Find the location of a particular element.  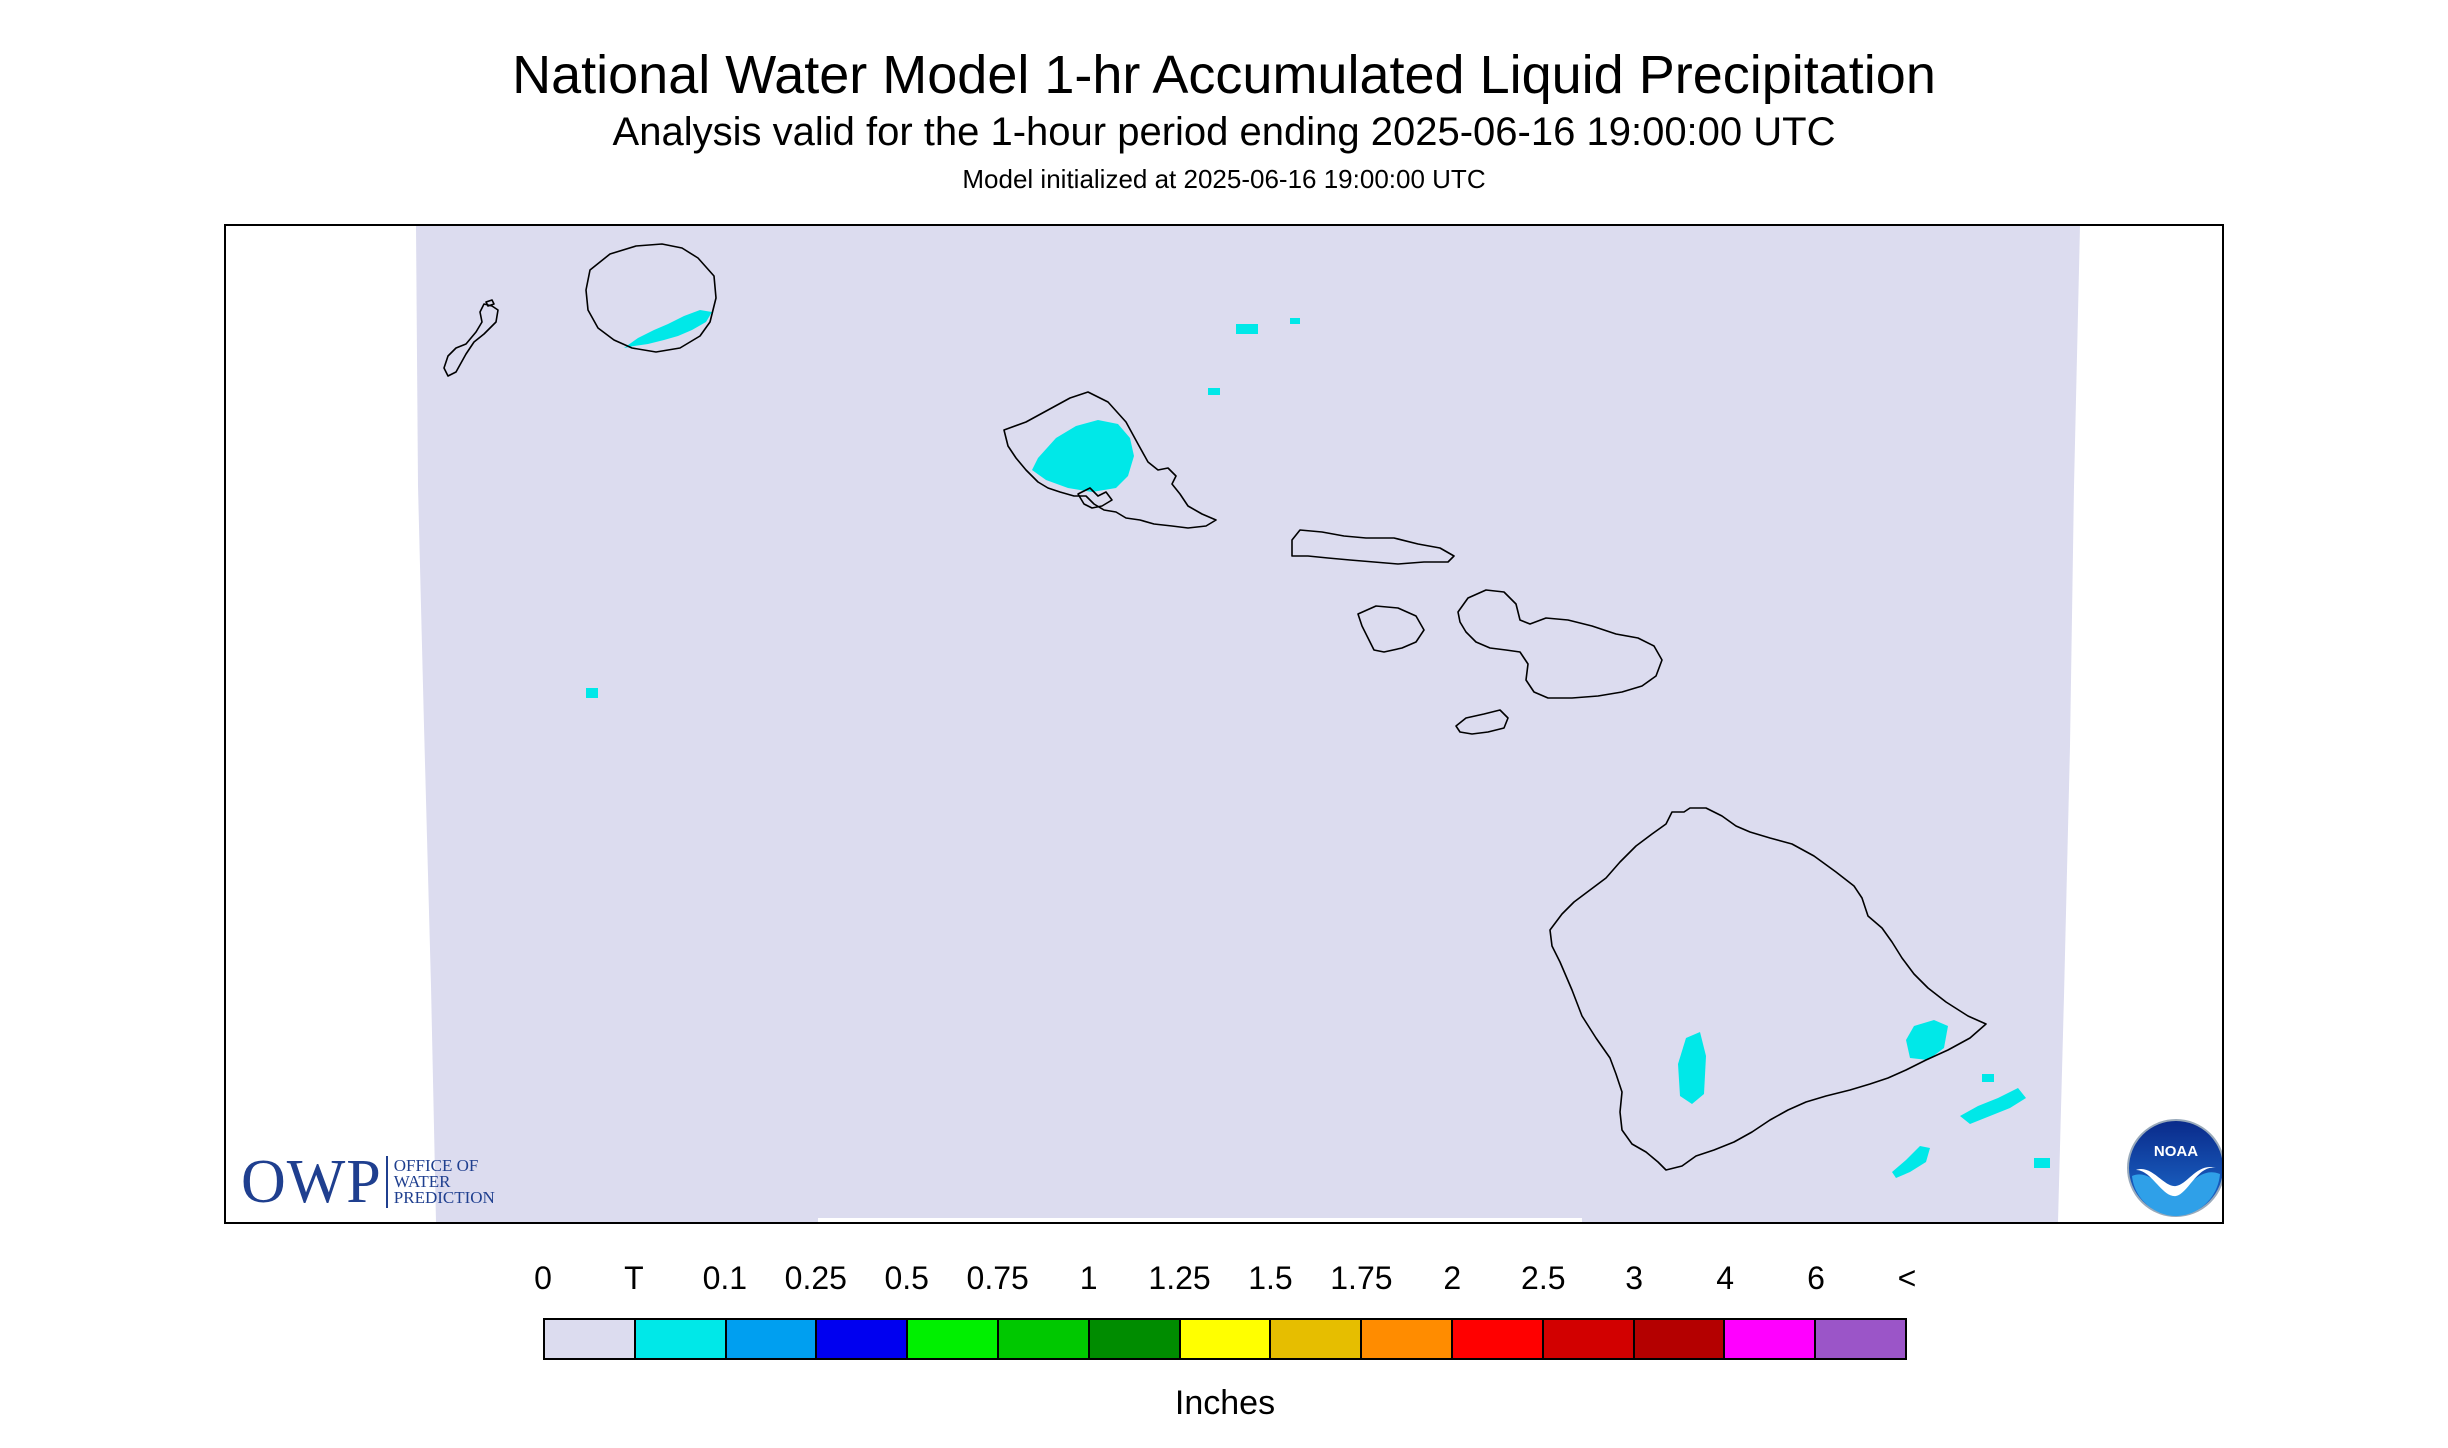

legend-tick-label: 4 is located at coordinates (1725, 1278).